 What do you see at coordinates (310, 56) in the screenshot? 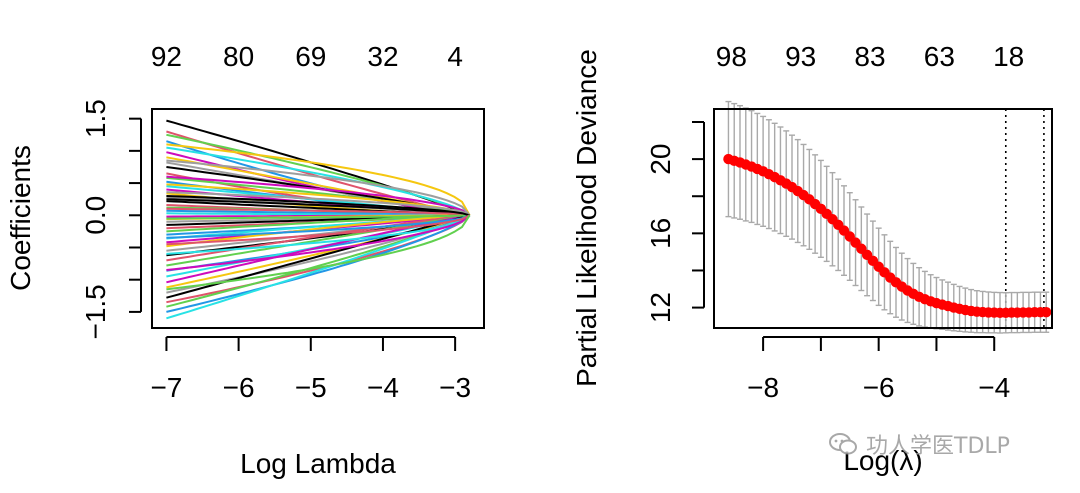
I see `top-axis-label: 69` at bounding box center [310, 56].